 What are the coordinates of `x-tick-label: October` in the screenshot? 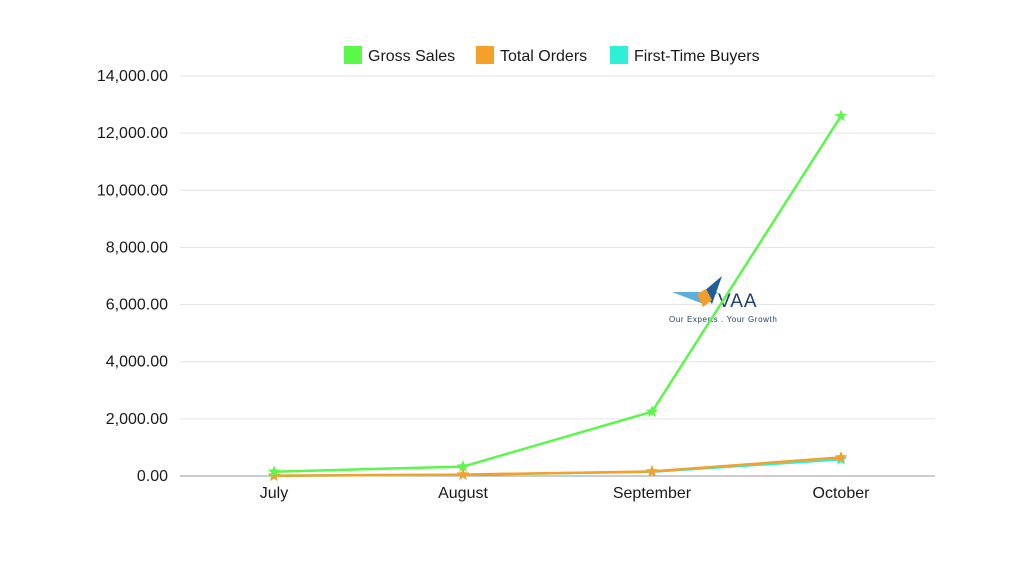 It's located at (842, 493).